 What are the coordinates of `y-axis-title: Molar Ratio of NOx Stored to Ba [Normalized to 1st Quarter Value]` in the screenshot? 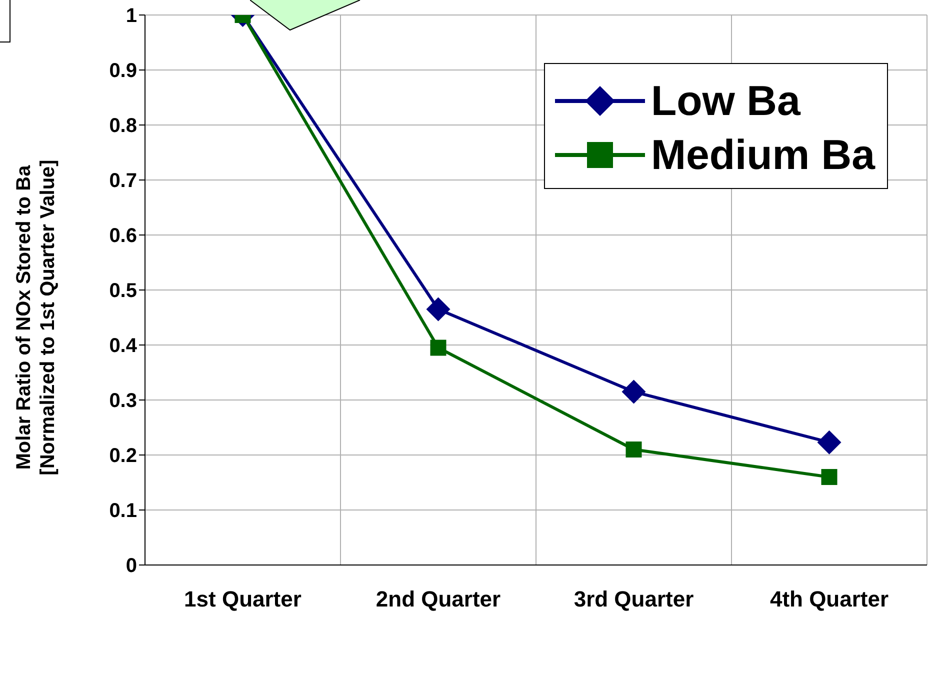 It's located at (36, 318).